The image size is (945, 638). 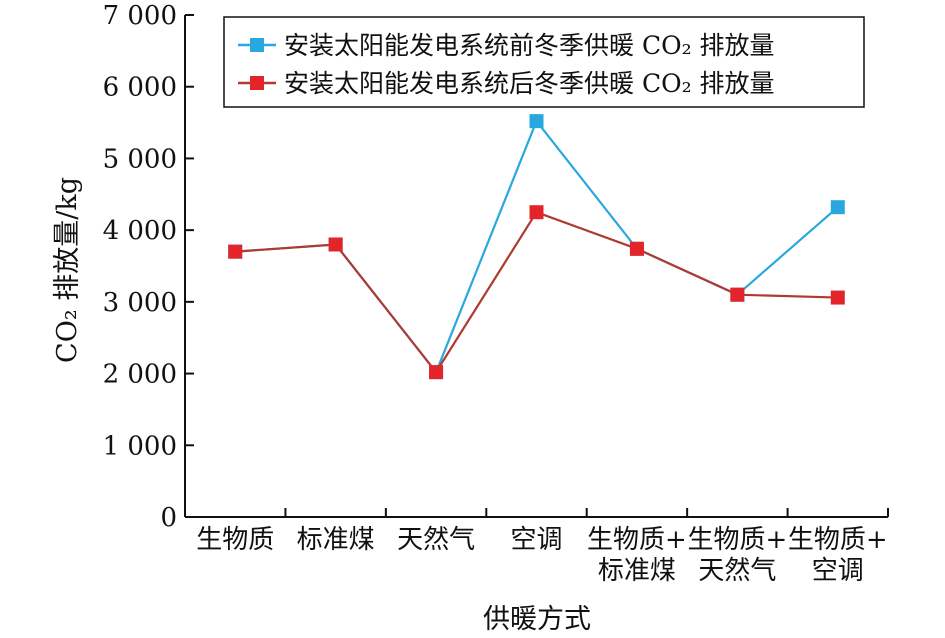 What do you see at coordinates (336, 540) in the screenshot?
I see `x-tick-label: 标准煤` at bounding box center [336, 540].